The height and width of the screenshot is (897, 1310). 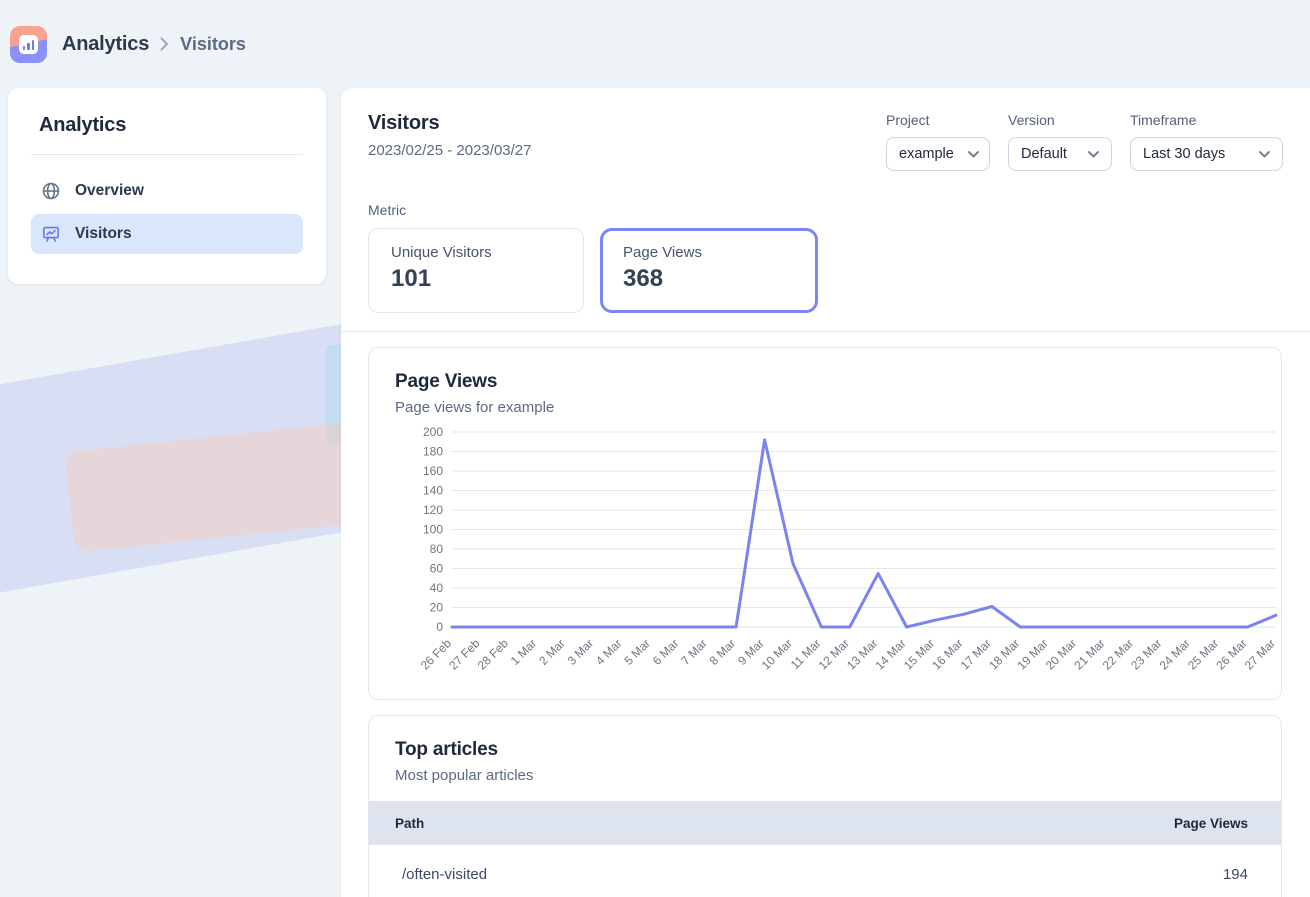 I want to click on svg-text: 20, so click(x=437, y=608).